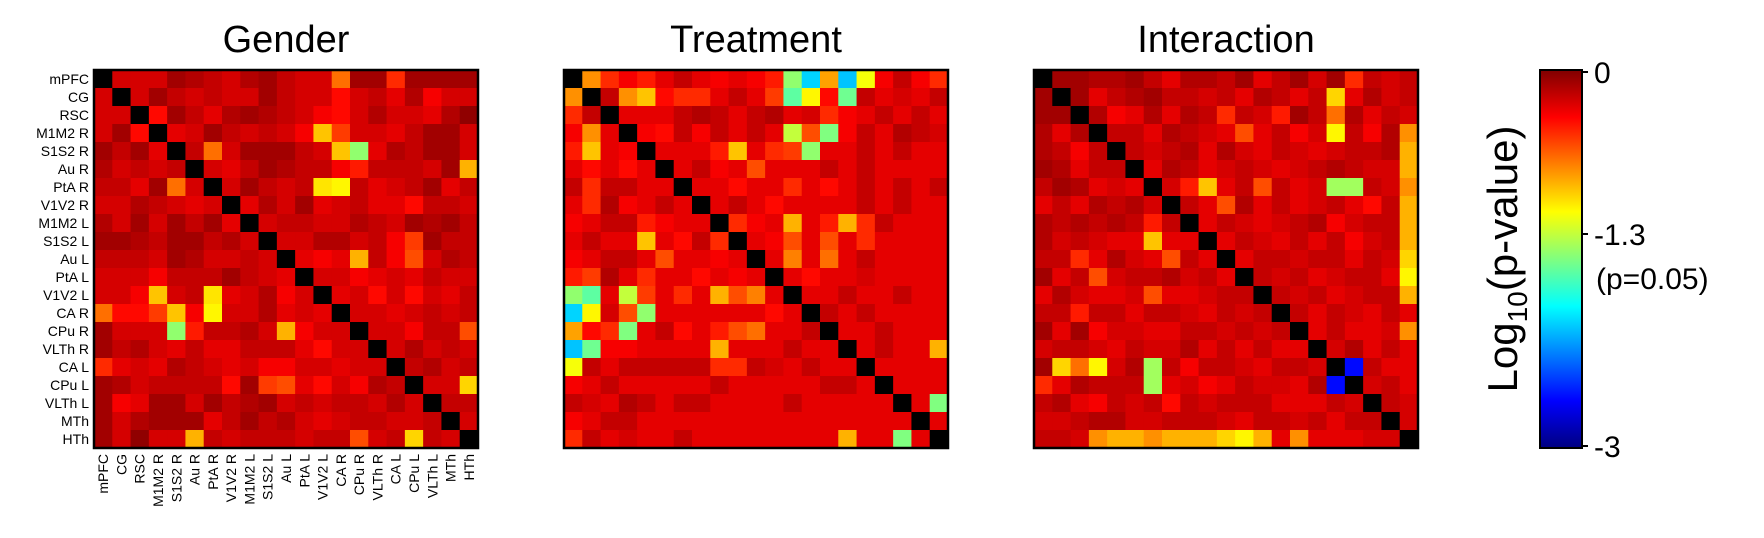 The width and height of the screenshot is (1764, 538). I want to click on row-label: CA R, so click(72, 313).